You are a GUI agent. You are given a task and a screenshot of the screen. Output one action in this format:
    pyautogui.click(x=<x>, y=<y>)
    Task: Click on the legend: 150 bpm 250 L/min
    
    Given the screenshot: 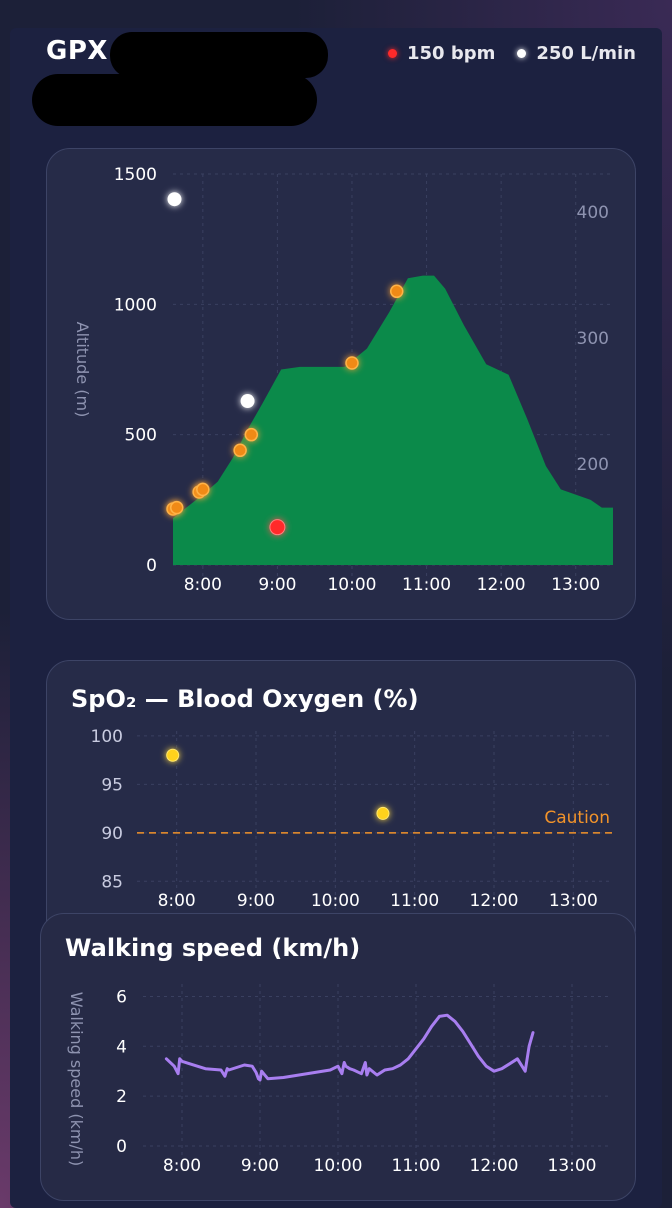 What is the action you would take?
    pyautogui.click(x=512, y=53)
    